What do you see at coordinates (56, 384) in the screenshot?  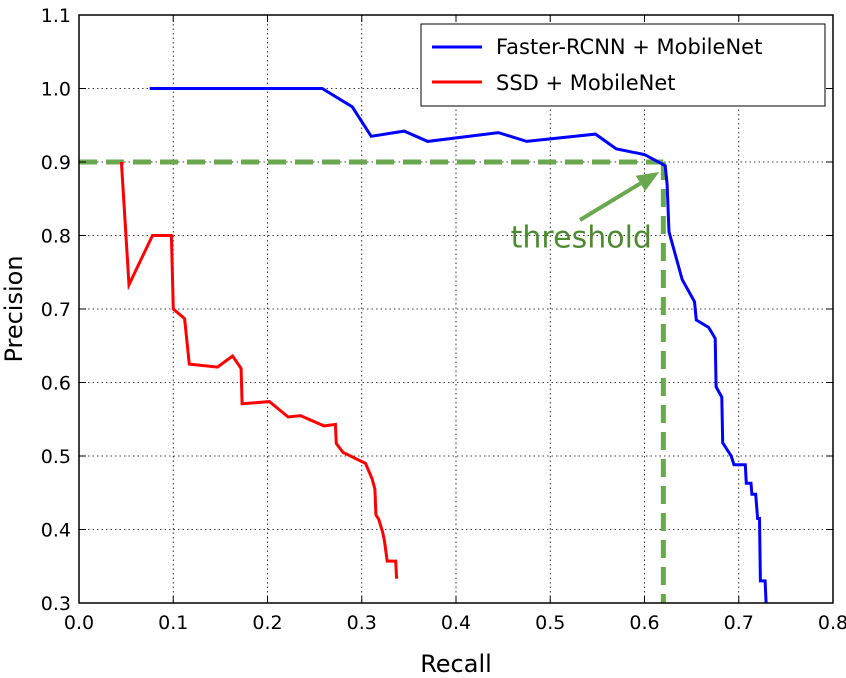 I see `y-tick-label: 0.6` at bounding box center [56, 384].